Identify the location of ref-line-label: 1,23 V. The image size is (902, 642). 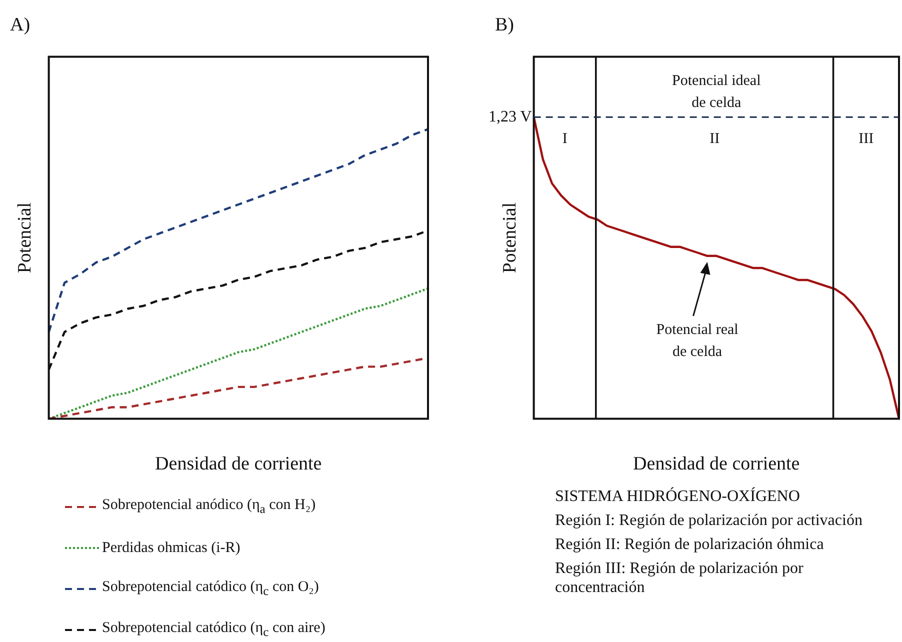
(510, 117).